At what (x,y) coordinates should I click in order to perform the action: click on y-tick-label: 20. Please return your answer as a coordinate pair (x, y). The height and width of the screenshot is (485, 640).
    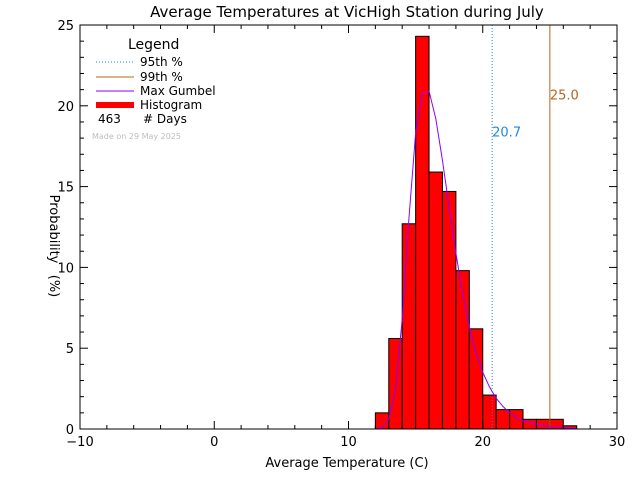
    Looking at the image, I should click on (65, 107).